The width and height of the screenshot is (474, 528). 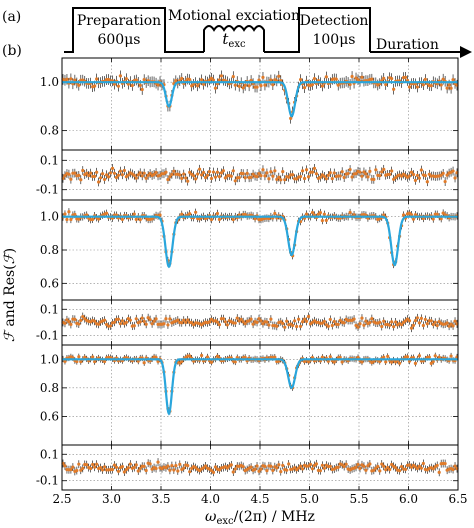 What do you see at coordinates (260, 518) in the screenshot?
I see `x-axis-label: ωexc/(2π) / MHz` at bounding box center [260, 518].